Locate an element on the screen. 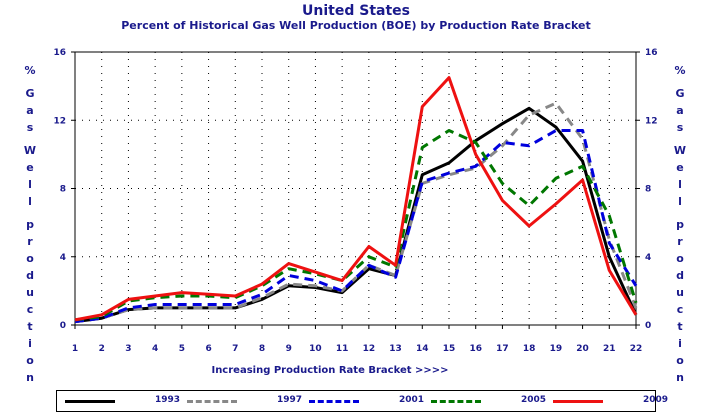  legend-label: 1993 is located at coordinates (168, 400).